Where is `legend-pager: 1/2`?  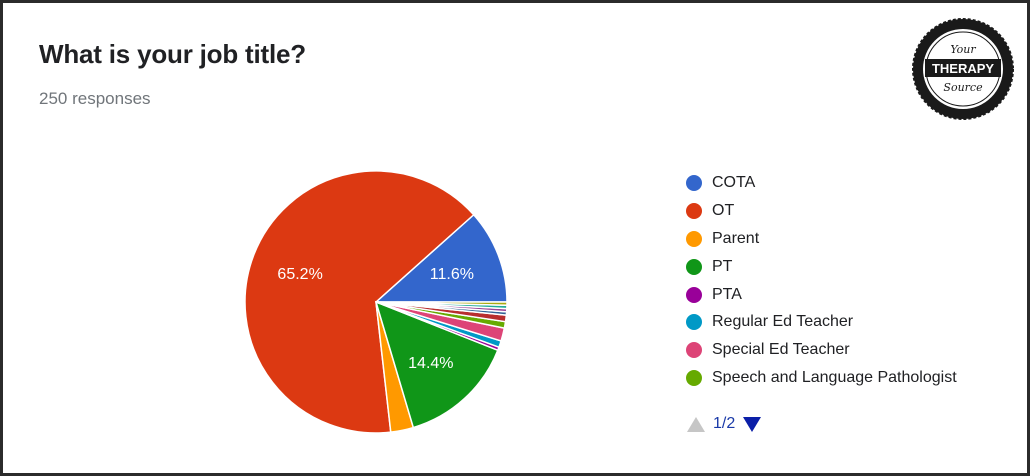
legend-pager: 1/2 is located at coordinates (724, 424).